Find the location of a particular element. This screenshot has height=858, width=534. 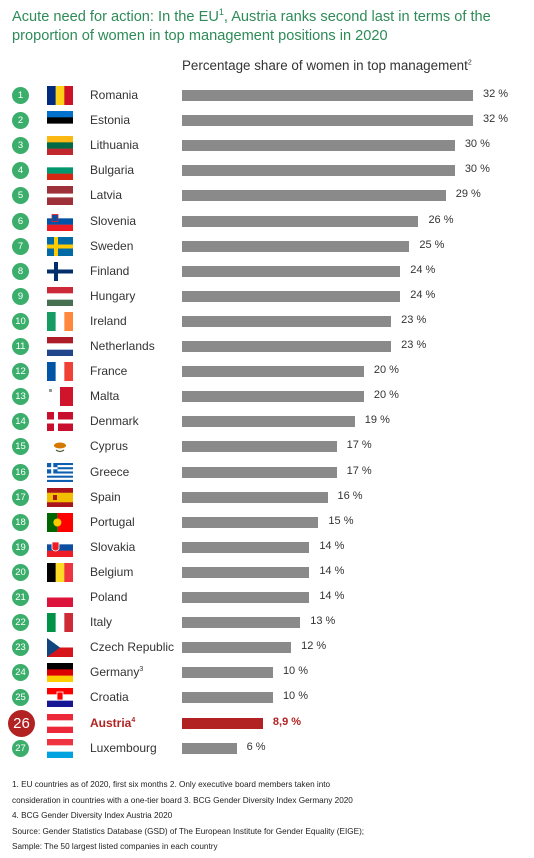

ireland-flag is located at coordinates (60, 321).